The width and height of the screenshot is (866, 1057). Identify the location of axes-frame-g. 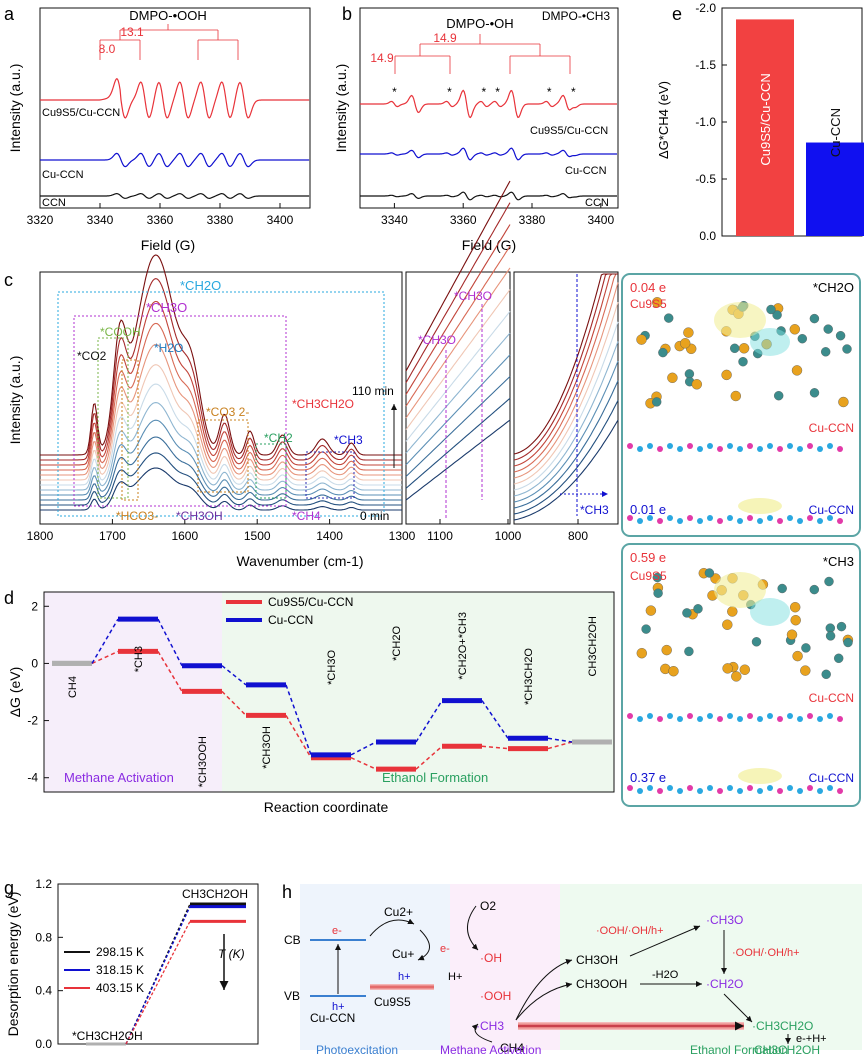
(158, 964).